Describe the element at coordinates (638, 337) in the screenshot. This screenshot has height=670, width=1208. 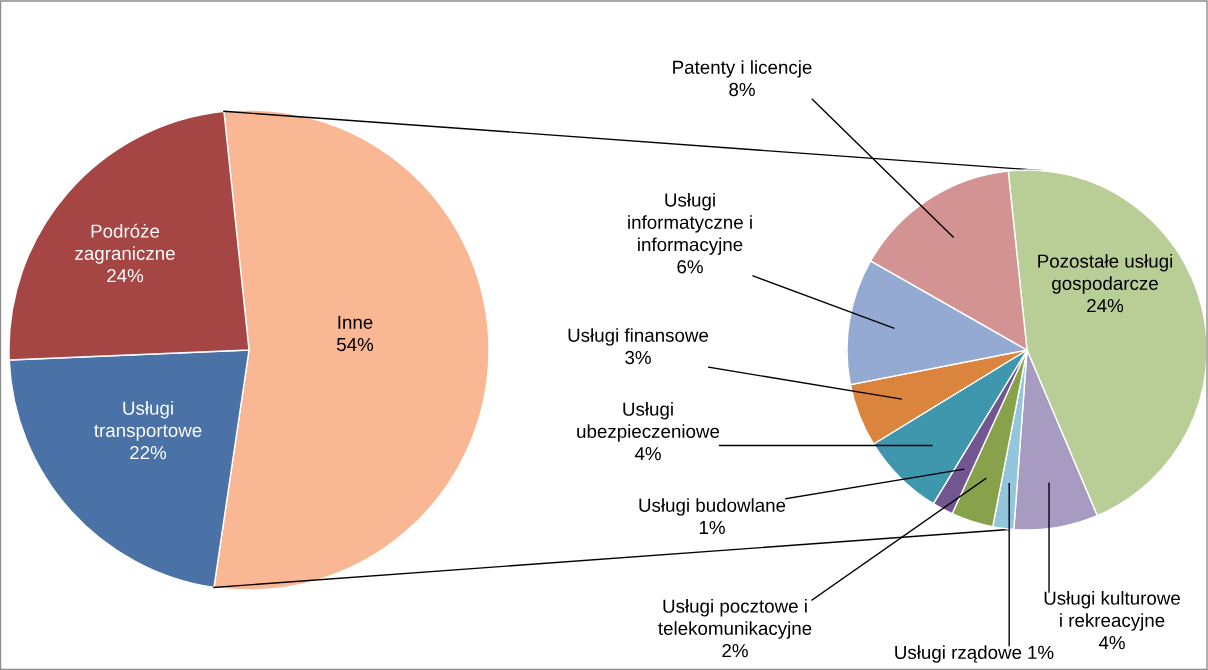
I see `slice-label: Usługi finansowe` at that location.